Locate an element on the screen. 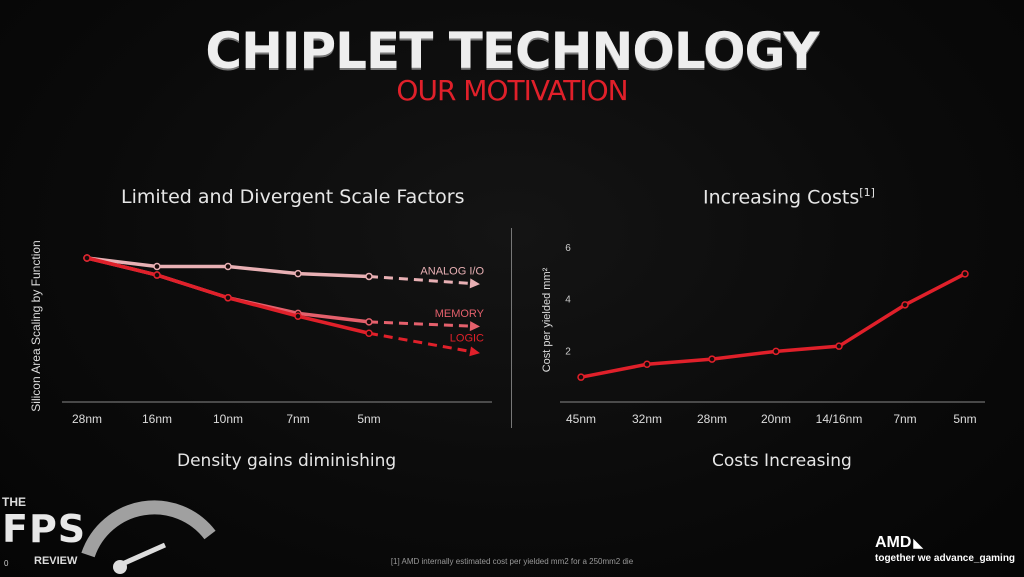  right-chart-title-text: Increasing Costs is located at coordinates (781, 197).